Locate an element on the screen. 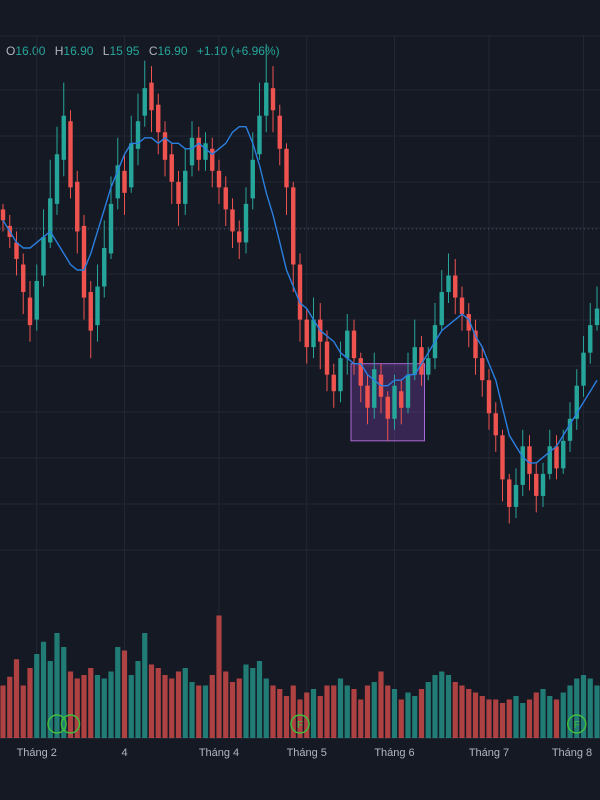  high-value: 16.90 is located at coordinates (78, 51).